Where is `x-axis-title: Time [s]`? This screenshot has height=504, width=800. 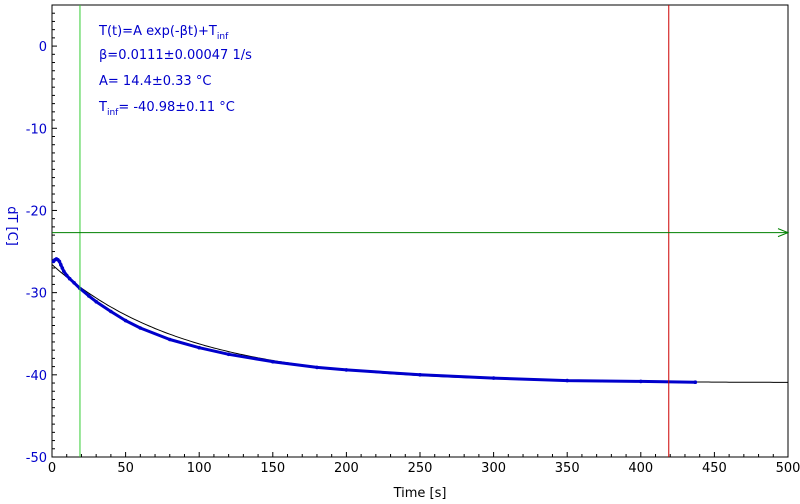
x-axis-title: Time [s] is located at coordinates (420, 493).